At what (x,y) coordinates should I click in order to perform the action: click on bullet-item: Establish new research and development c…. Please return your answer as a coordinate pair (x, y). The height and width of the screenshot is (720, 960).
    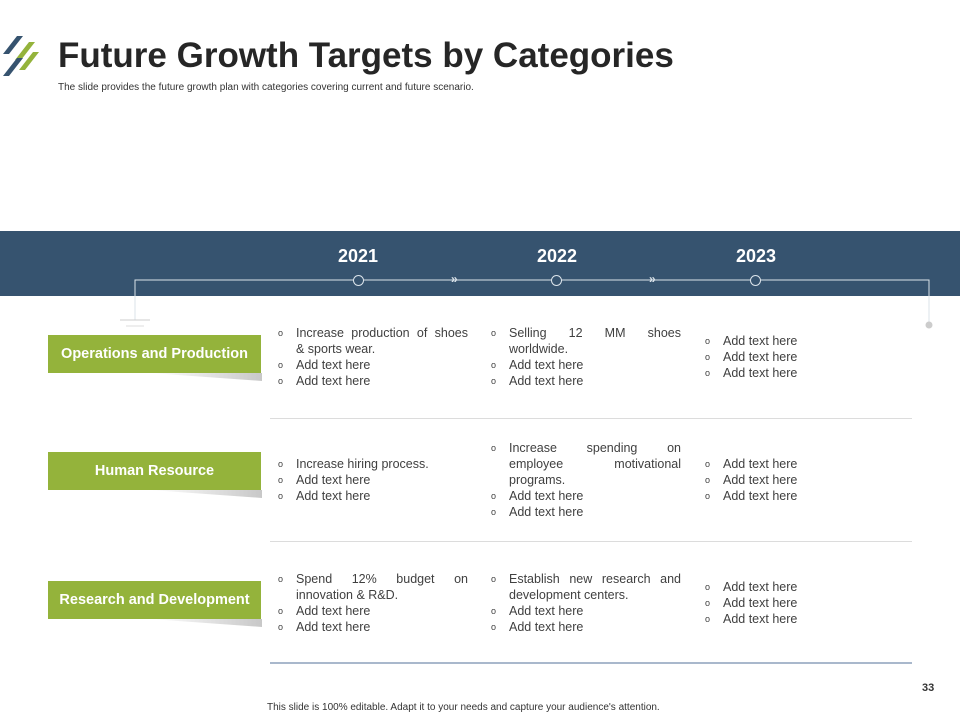
    Looking at the image, I should click on (586, 587).